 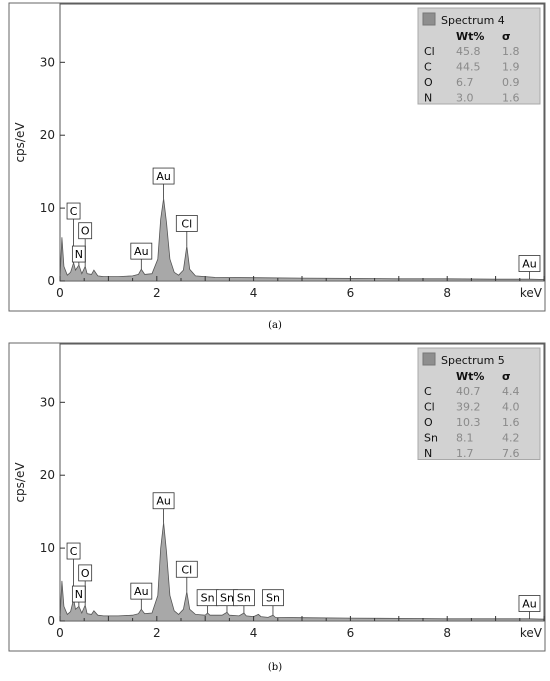 I want to click on caption-b: (b), so click(x=275, y=667).